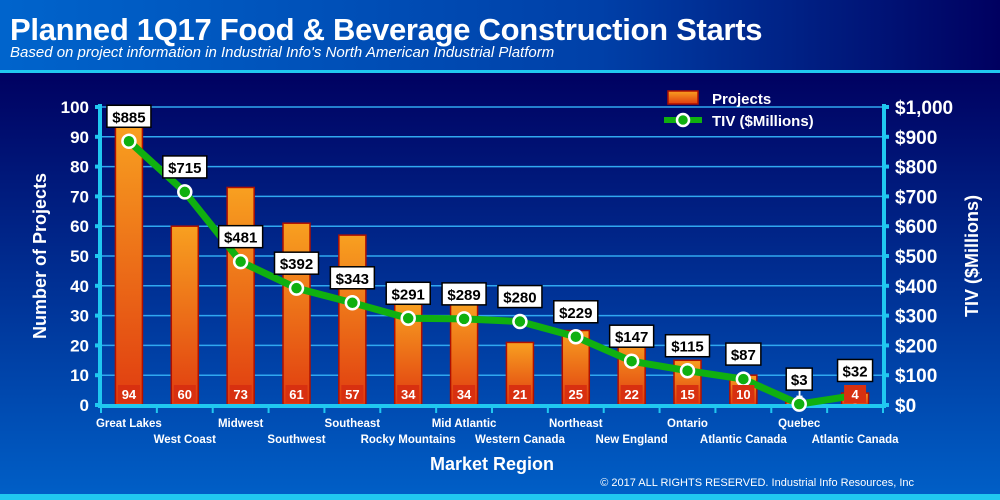  Describe the element at coordinates (464, 424) in the screenshot. I see `x-tick-label: Mid Atlantic` at that location.